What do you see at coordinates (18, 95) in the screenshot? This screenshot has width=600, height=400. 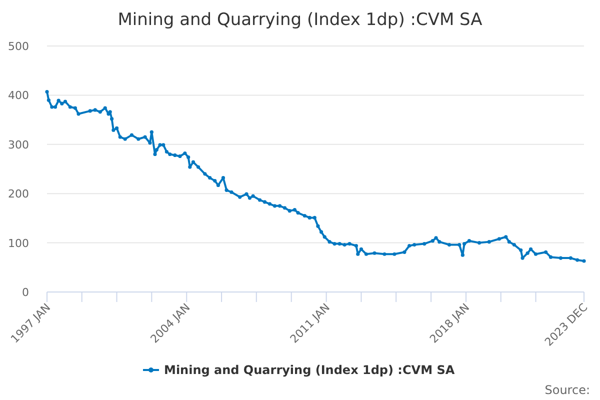 I see `y-tick-label: 400` at bounding box center [18, 95].